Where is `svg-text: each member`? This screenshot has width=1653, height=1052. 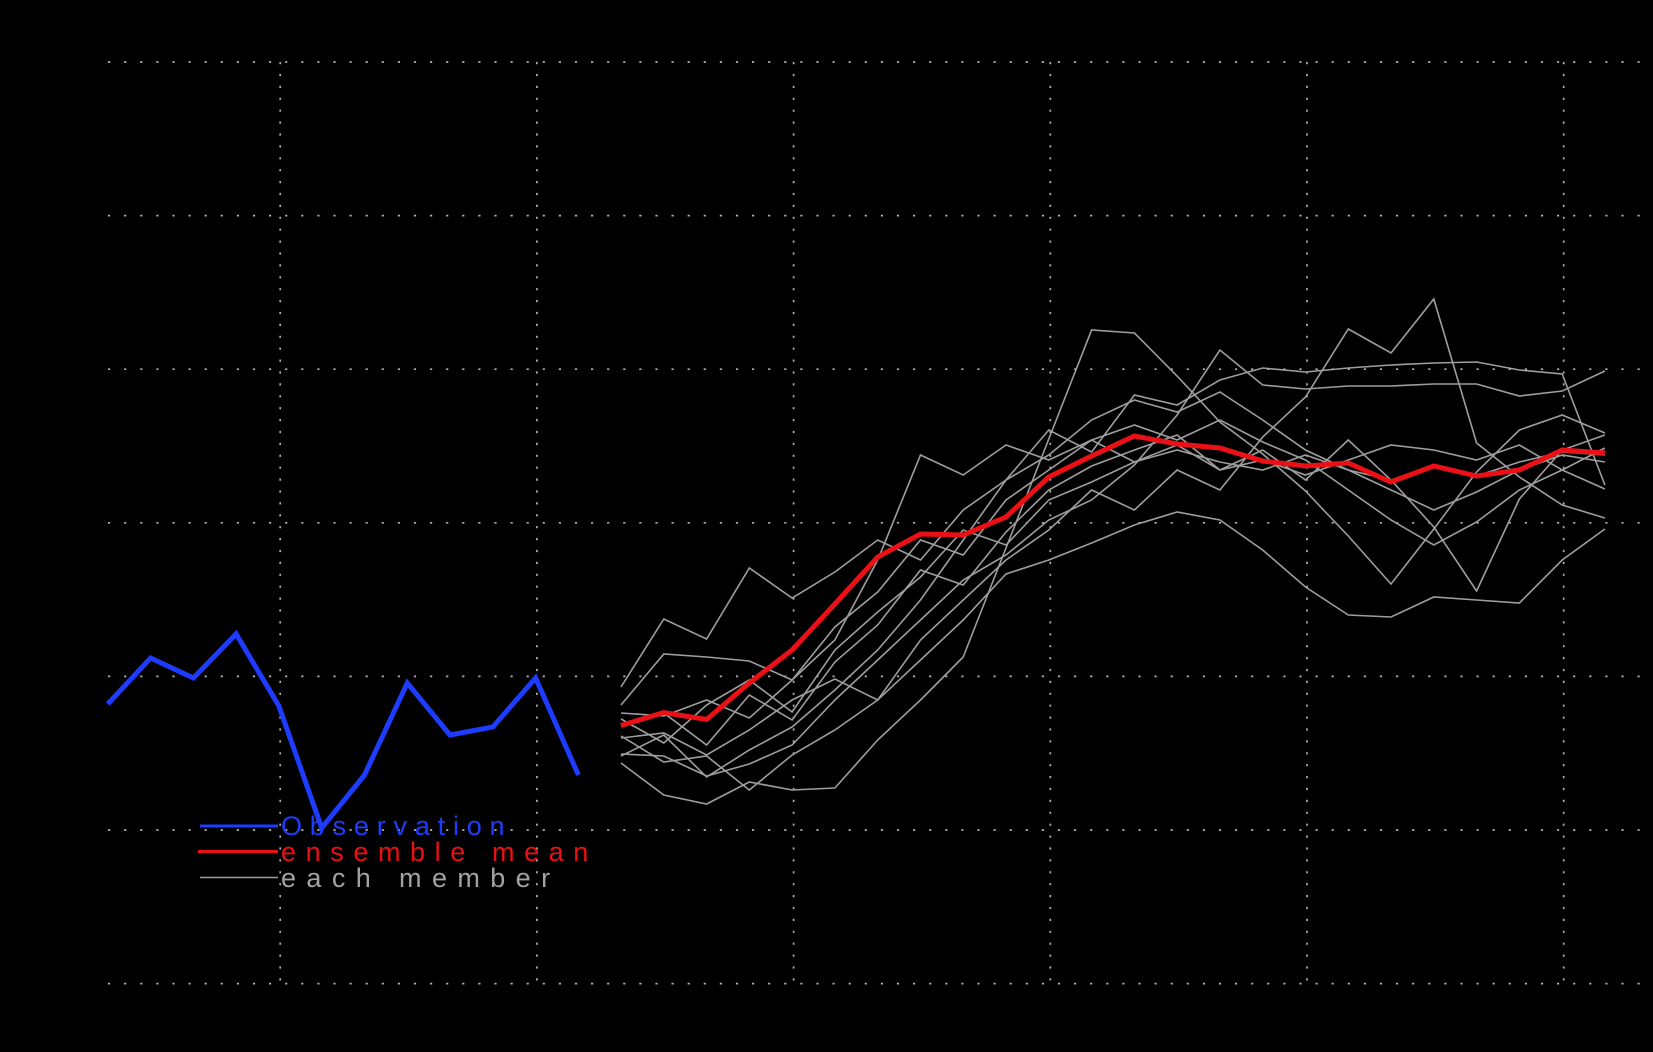 svg-text: each member is located at coordinates (420, 878).